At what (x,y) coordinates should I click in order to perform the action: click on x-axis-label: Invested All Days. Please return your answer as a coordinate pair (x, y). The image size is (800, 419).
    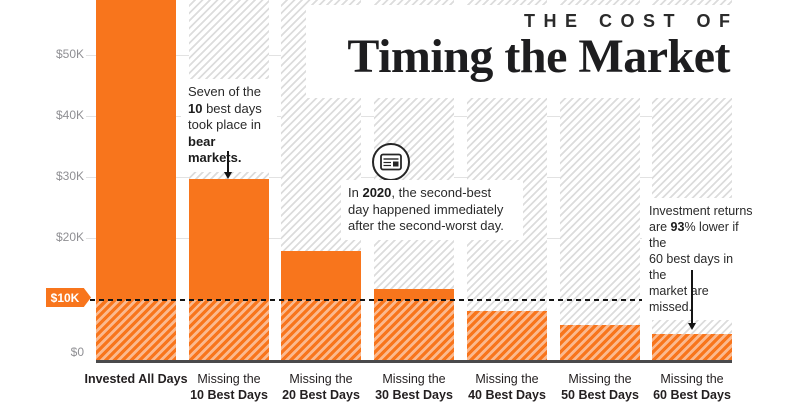
    Looking at the image, I should click on (136, 379).